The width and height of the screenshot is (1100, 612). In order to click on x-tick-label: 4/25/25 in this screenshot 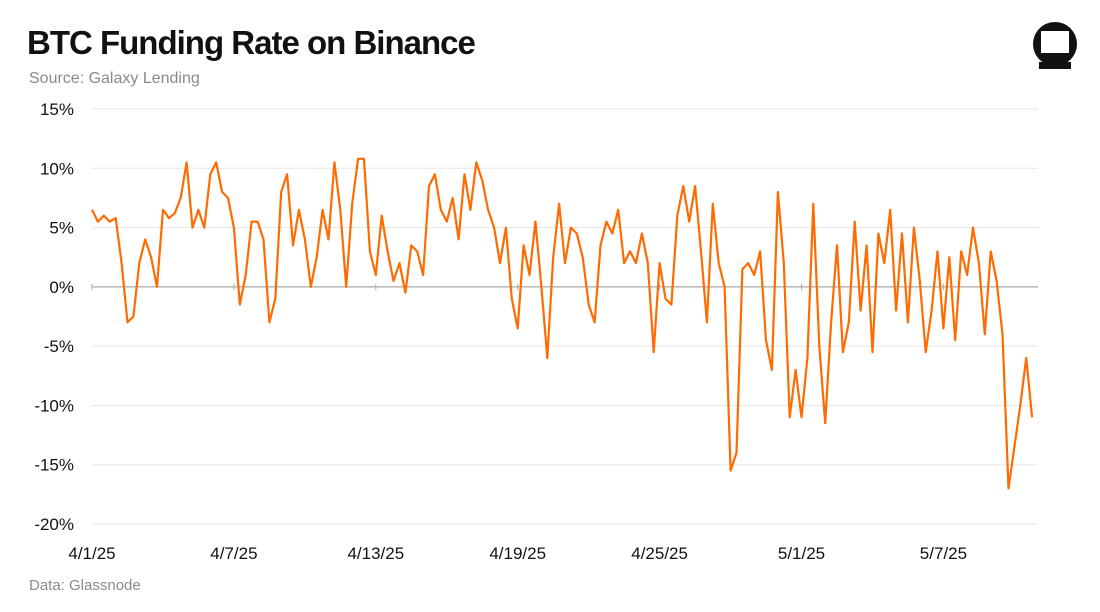, I will do `click(659, 553)`.